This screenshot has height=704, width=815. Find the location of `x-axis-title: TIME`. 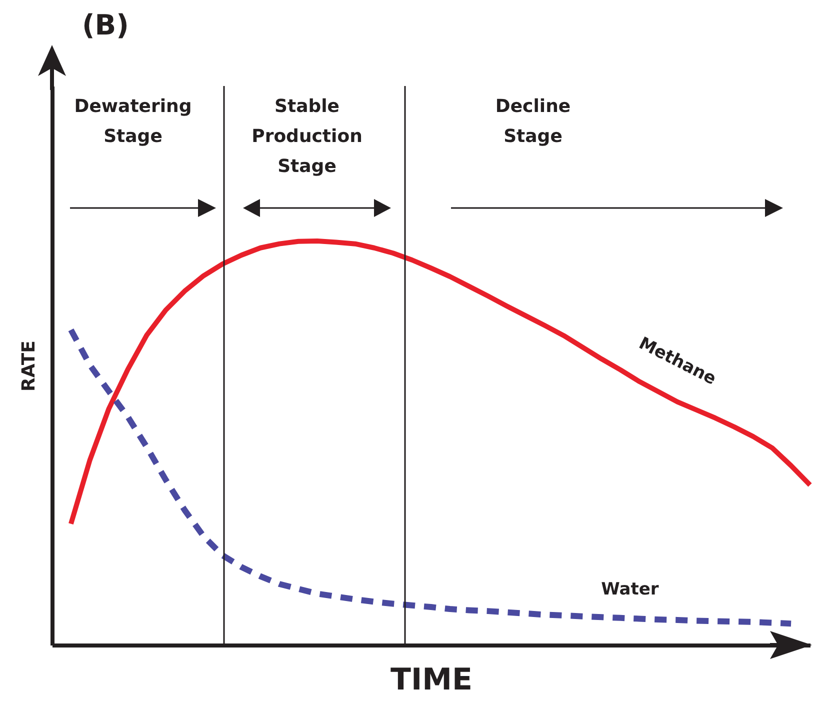

x-axis-title: TIME is located at coordinates (431, 680).